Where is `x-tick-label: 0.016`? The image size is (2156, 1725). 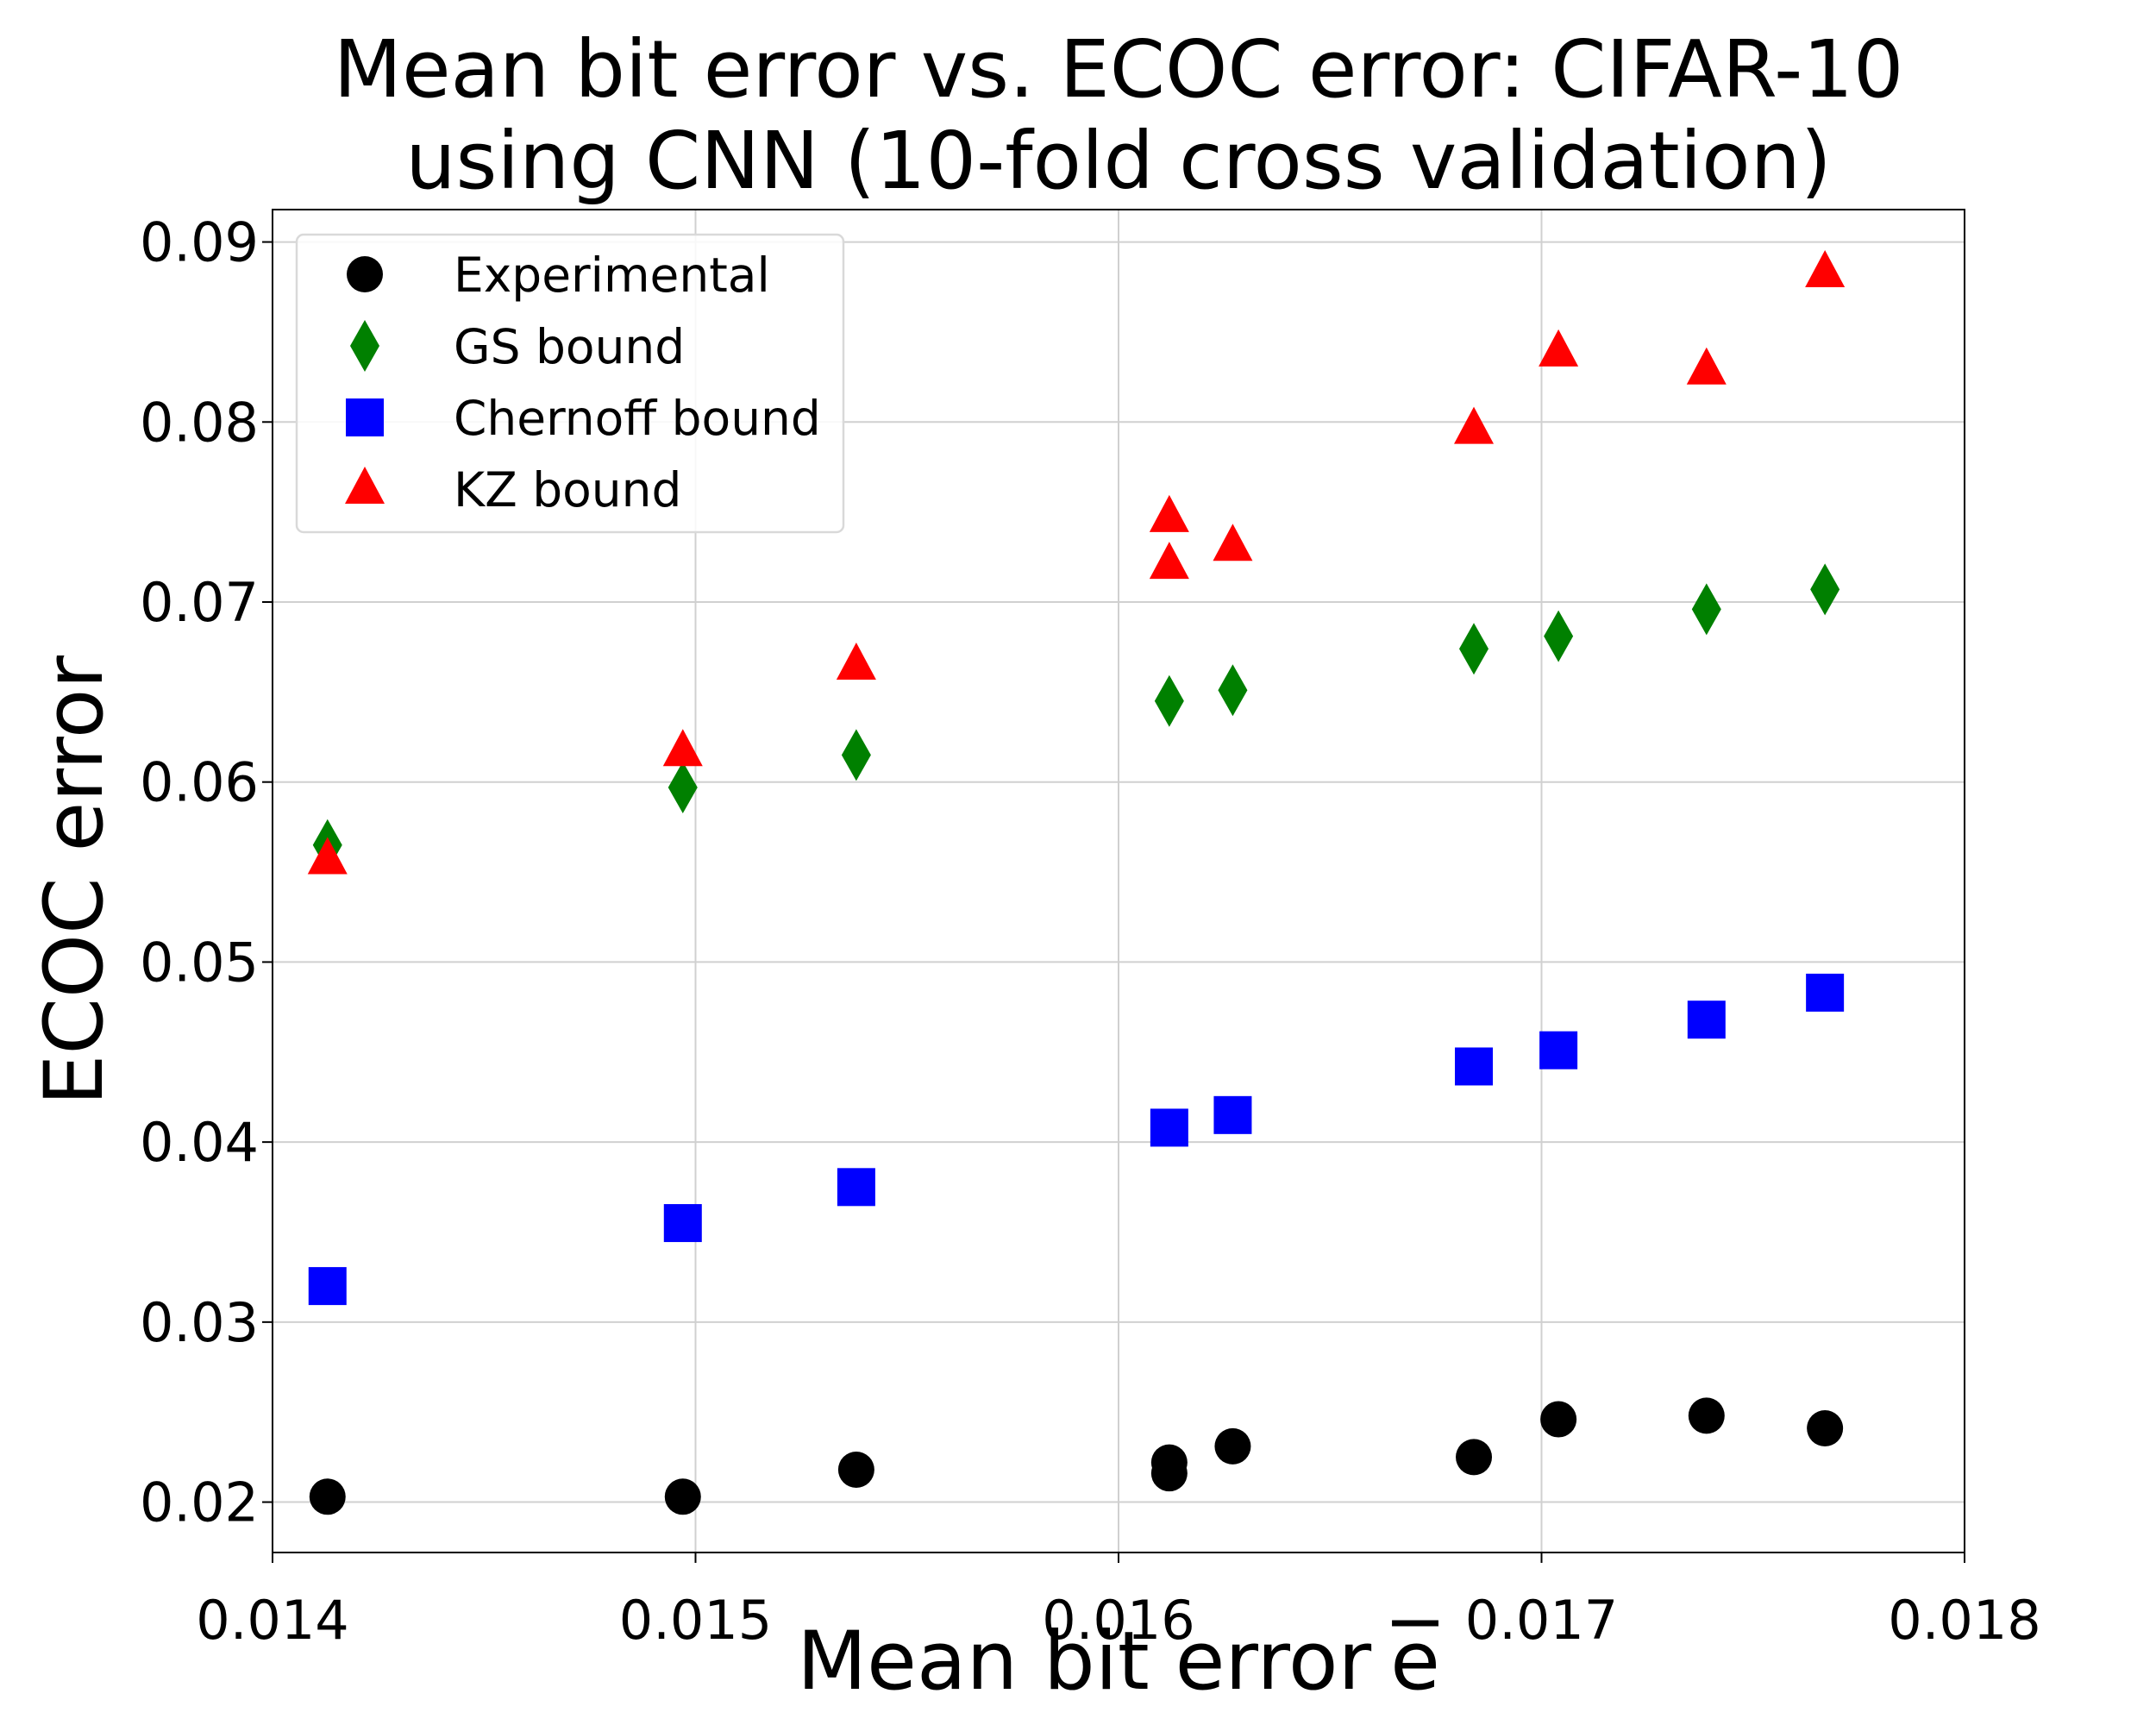
x-tick-label: 0.016 is located at coordinates (1118, 1621).